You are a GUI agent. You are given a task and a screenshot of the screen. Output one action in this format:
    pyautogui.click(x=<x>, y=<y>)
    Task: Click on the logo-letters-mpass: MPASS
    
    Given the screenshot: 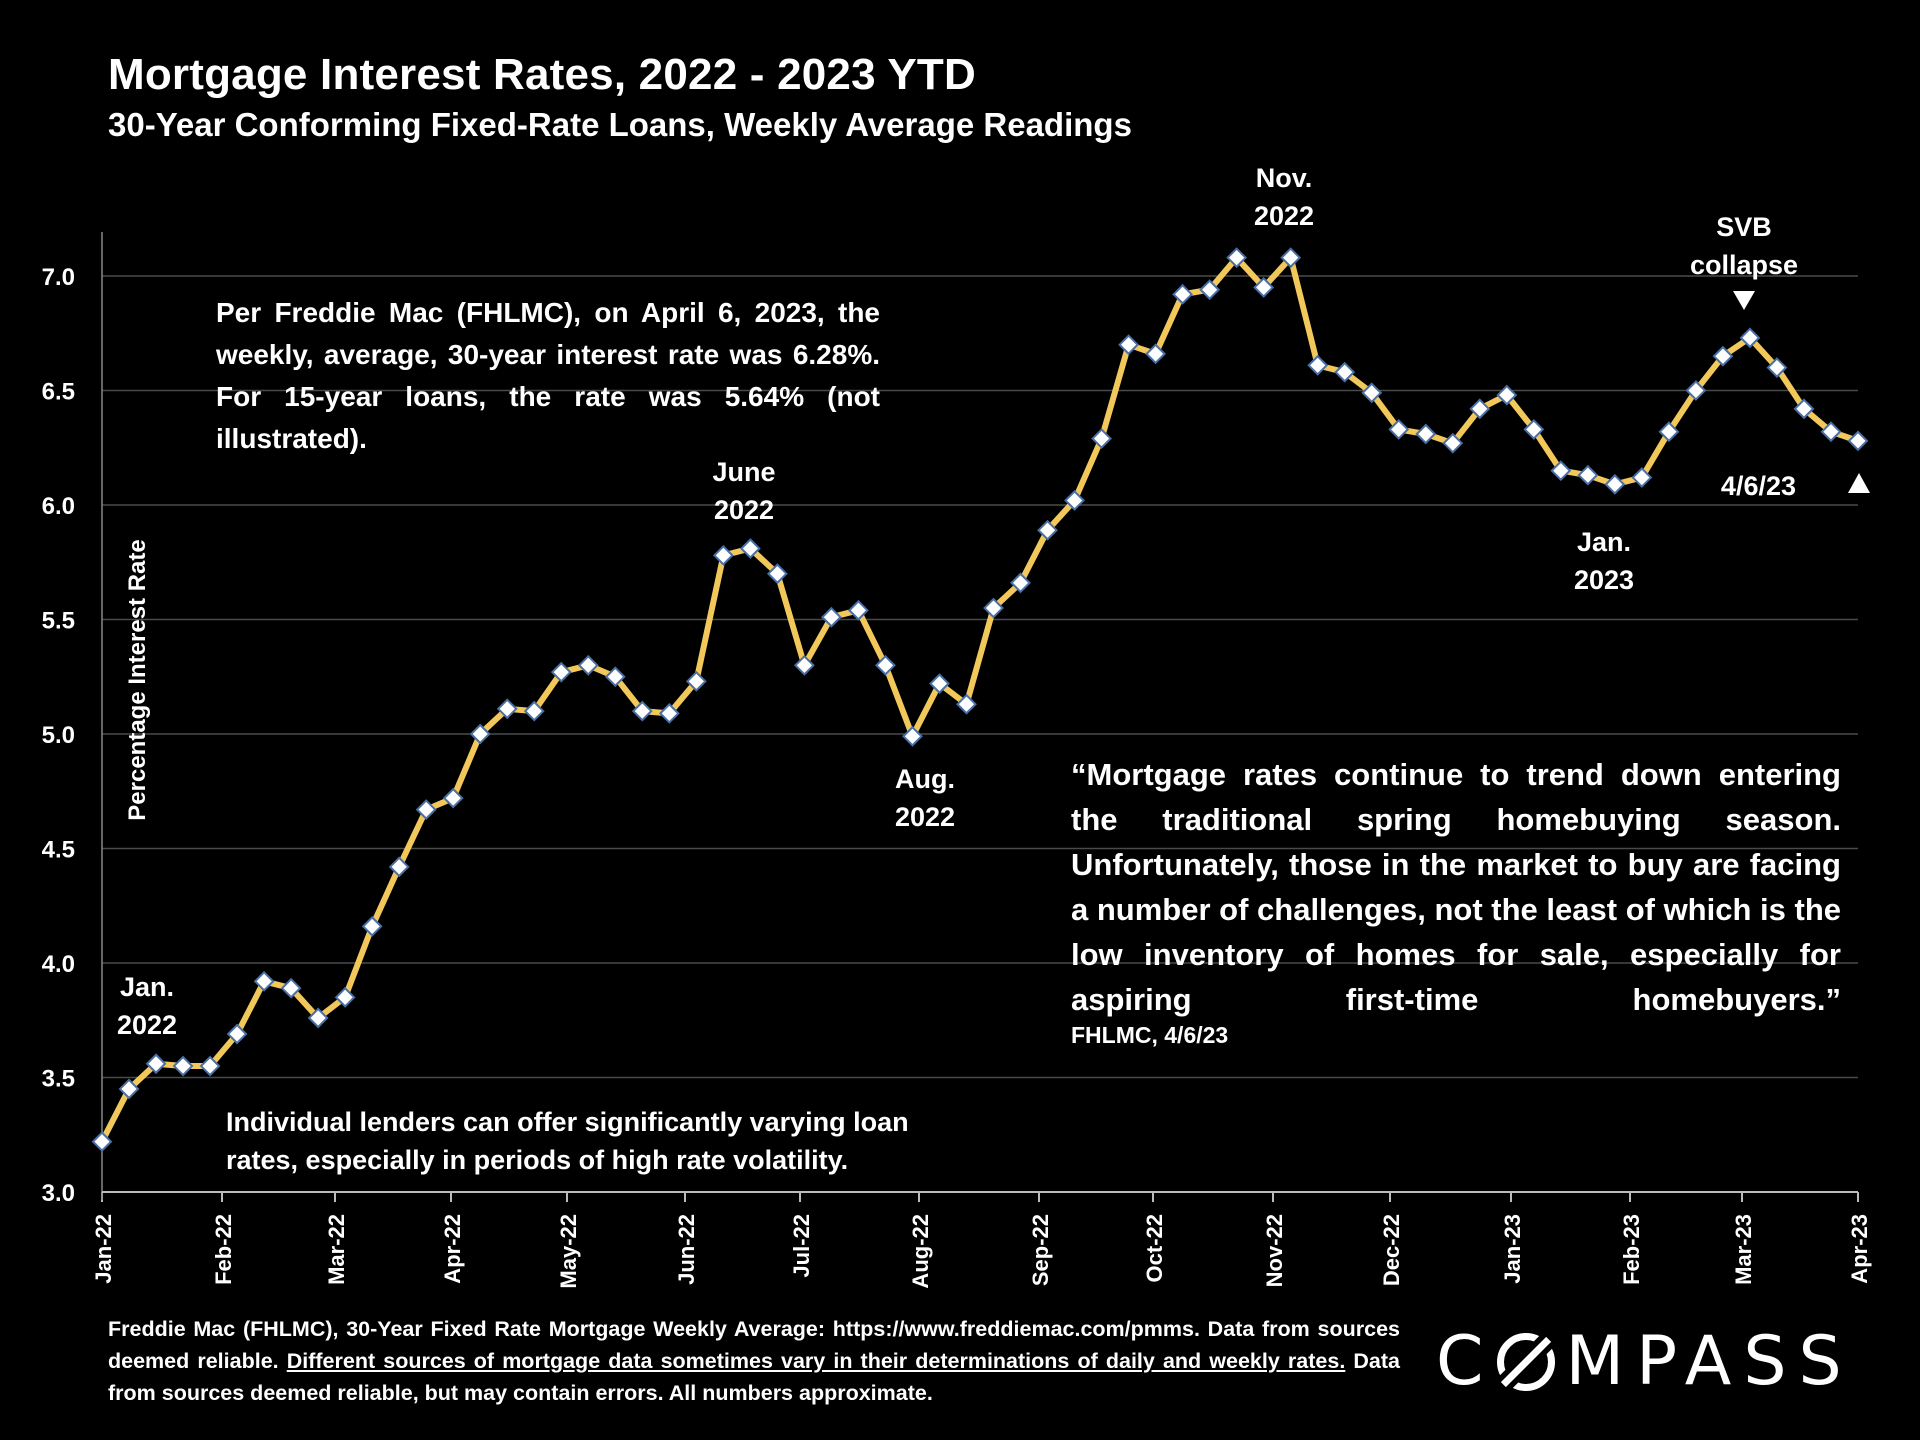 What is the action you would take?
    pyautogui.click(x=1709, y=1361)
    